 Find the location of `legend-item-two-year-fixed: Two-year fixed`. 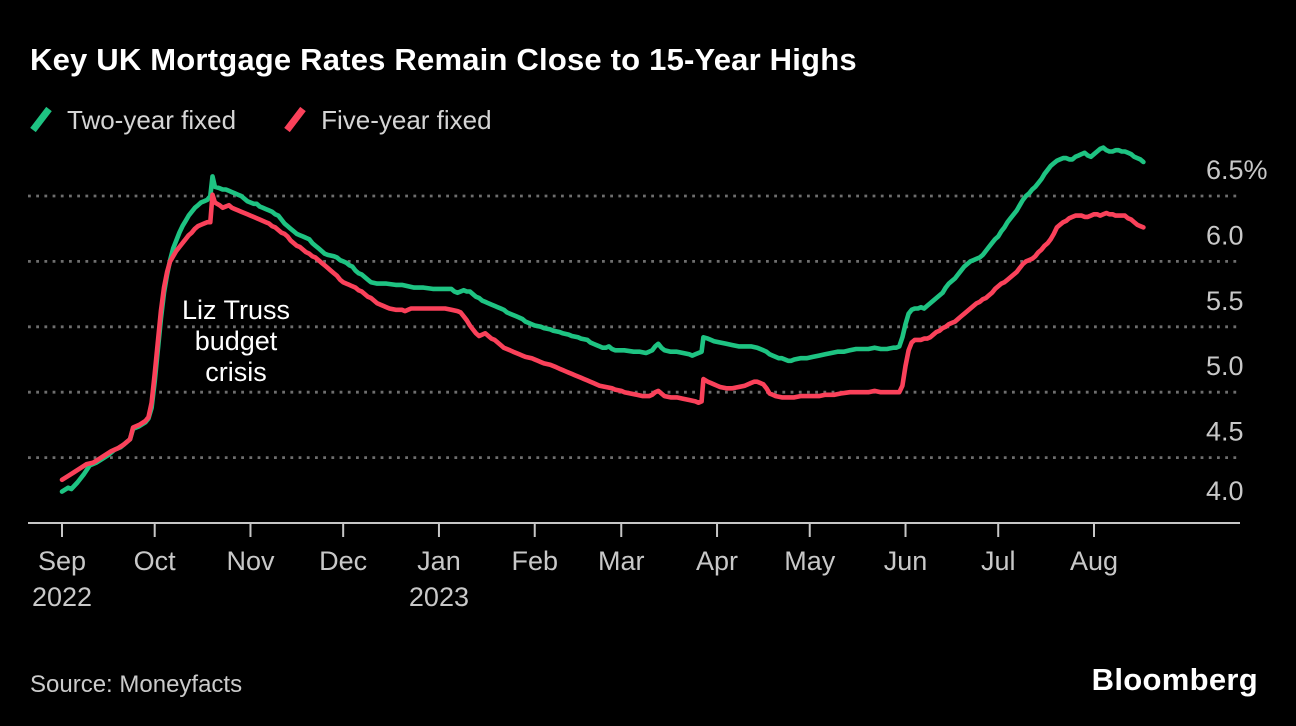

legend-item-two-year-fixed: Two-year fixed is located at coordinates (132, 119).